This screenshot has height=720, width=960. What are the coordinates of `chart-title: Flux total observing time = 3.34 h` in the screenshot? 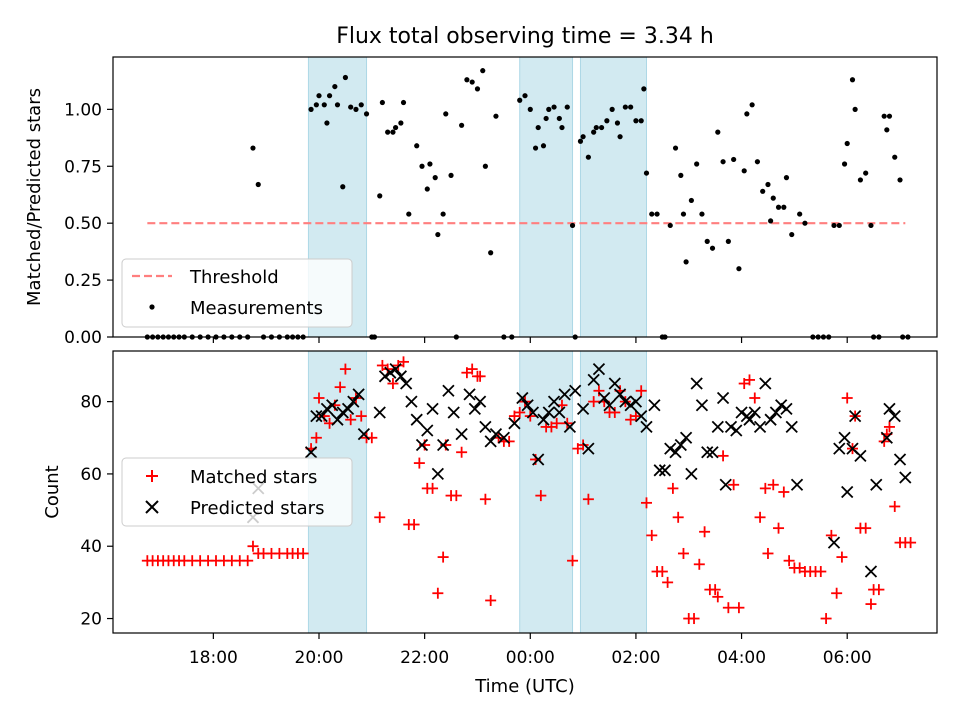 It's located at (525, 36).